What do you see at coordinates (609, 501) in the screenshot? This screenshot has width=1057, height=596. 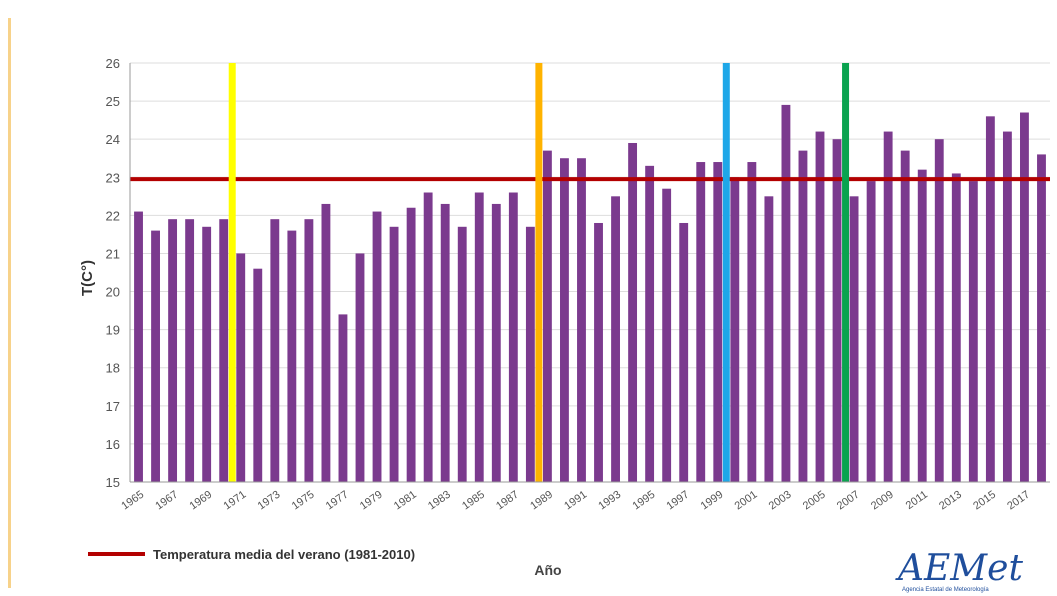 I see `x-tick-label: 1993` at bounding box center [609, 501].